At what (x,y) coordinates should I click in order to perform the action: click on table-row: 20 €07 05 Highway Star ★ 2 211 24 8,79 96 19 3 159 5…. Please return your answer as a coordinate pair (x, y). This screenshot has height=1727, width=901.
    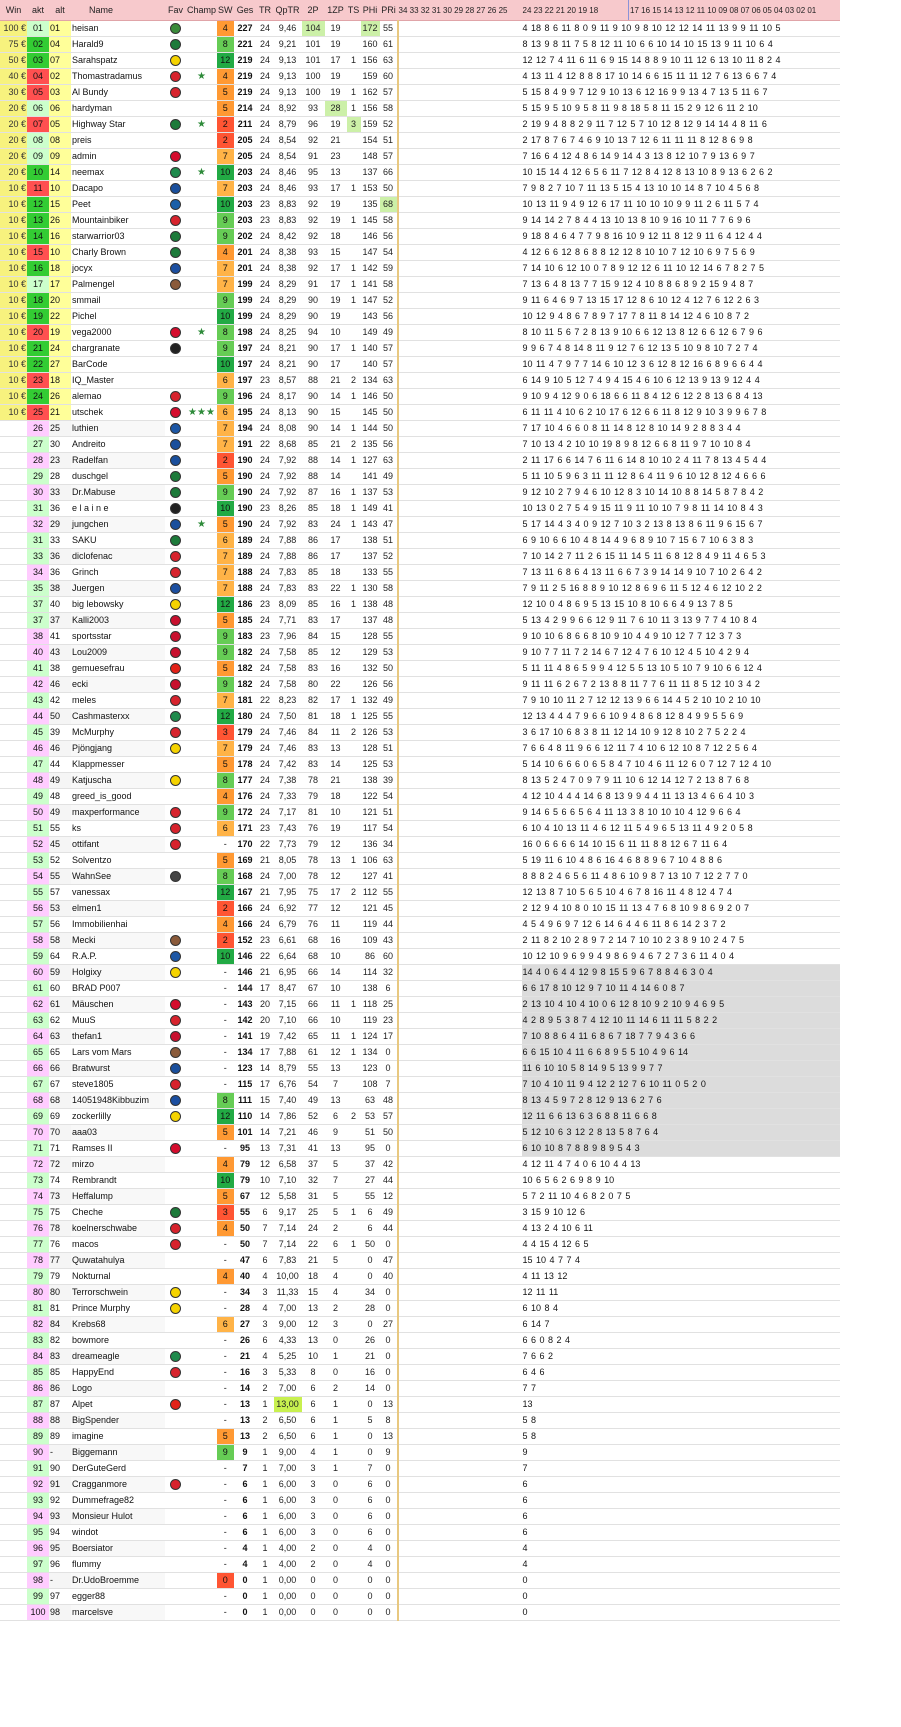
    Looking at the image, I should click on (420, 124).